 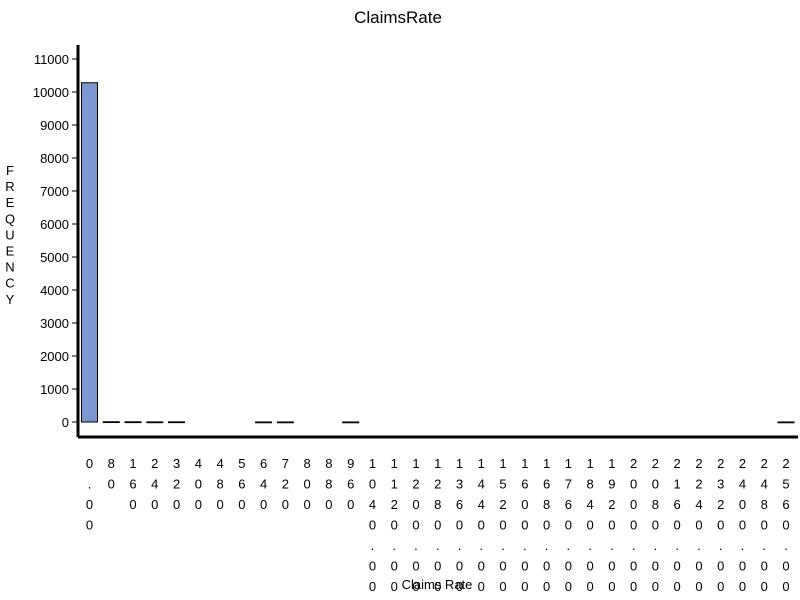 I want to click on y-tick-label: 9000, so click(x=54, y=125).